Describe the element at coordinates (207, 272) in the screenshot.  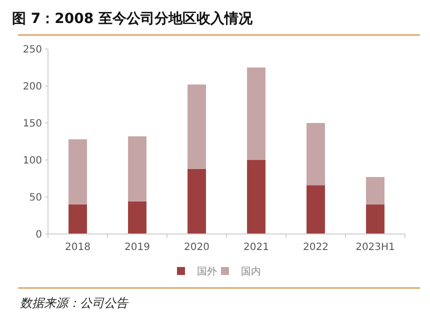
I see `legend-label: 国外` at that location.